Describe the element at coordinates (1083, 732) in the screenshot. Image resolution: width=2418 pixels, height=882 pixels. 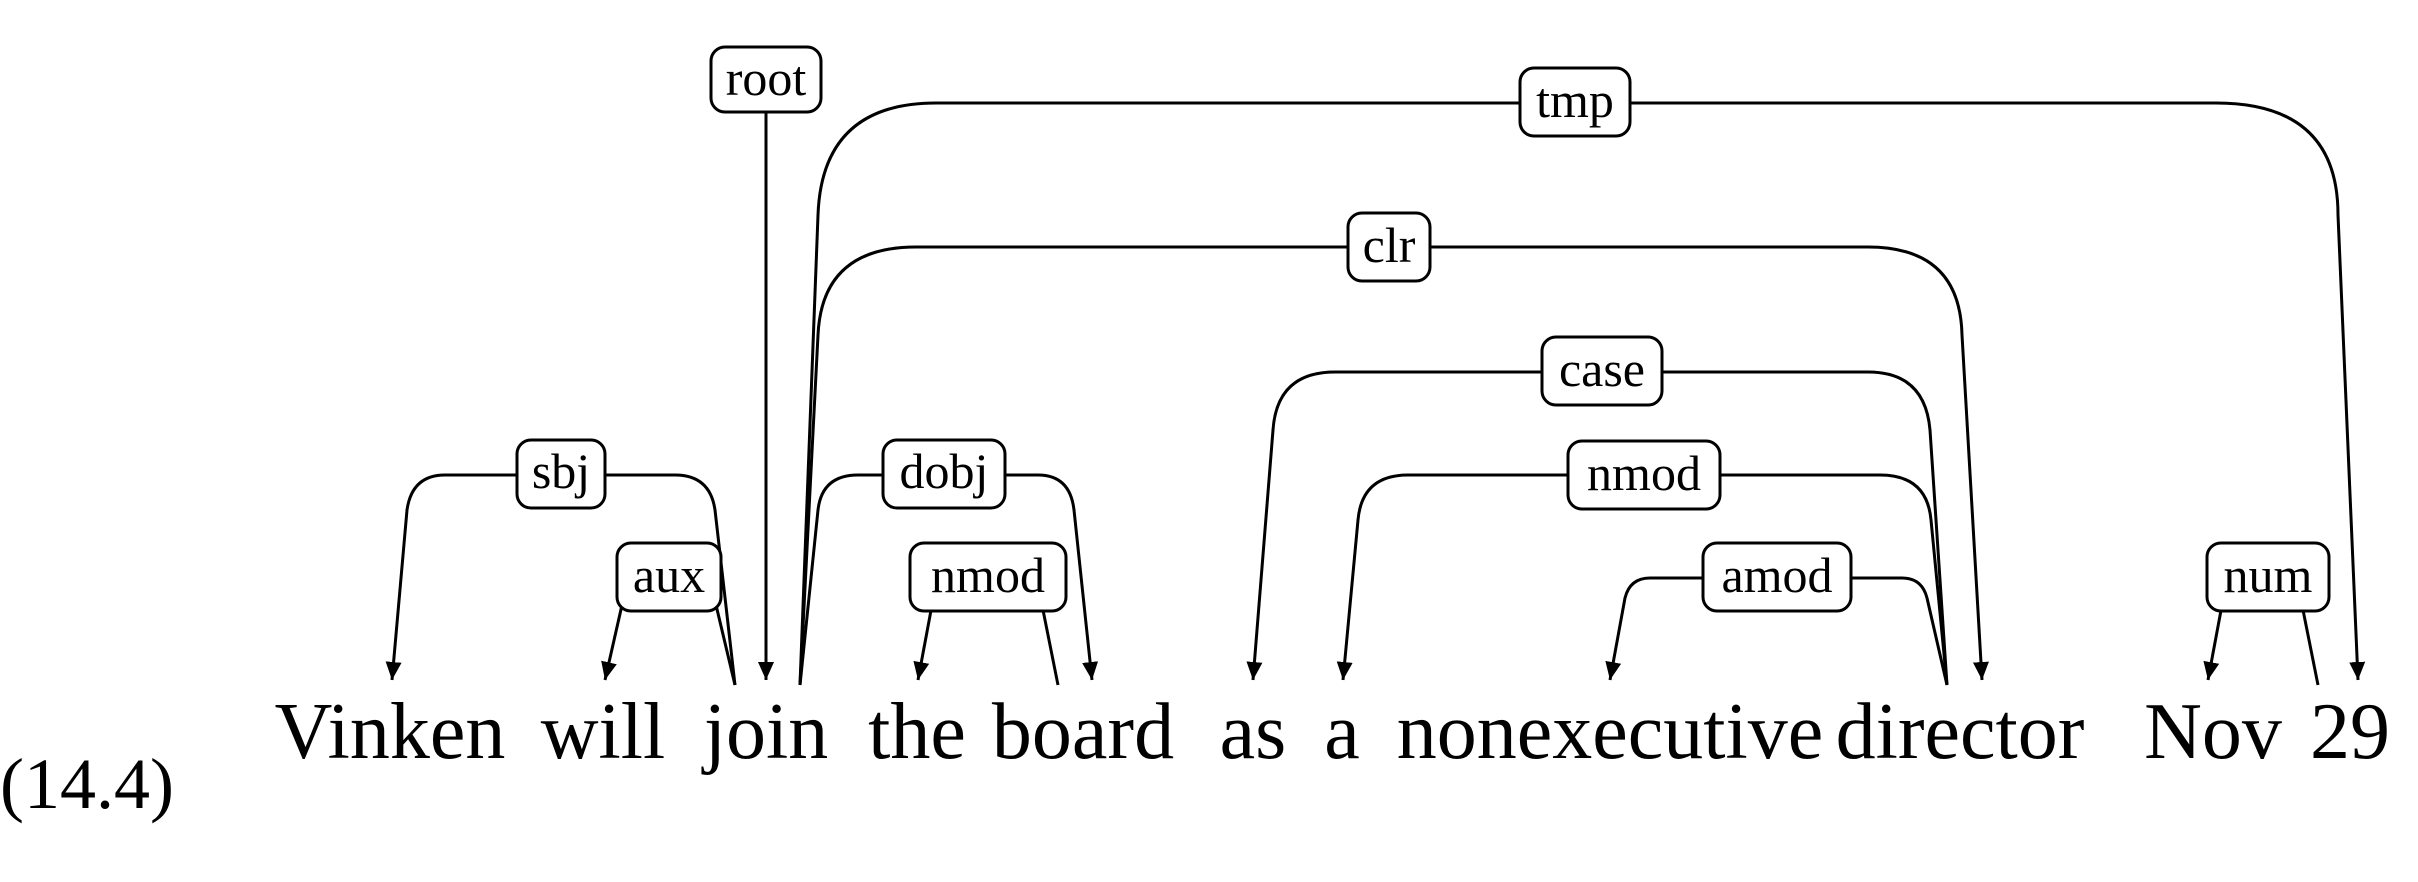
I see `word-board: board` at that location.